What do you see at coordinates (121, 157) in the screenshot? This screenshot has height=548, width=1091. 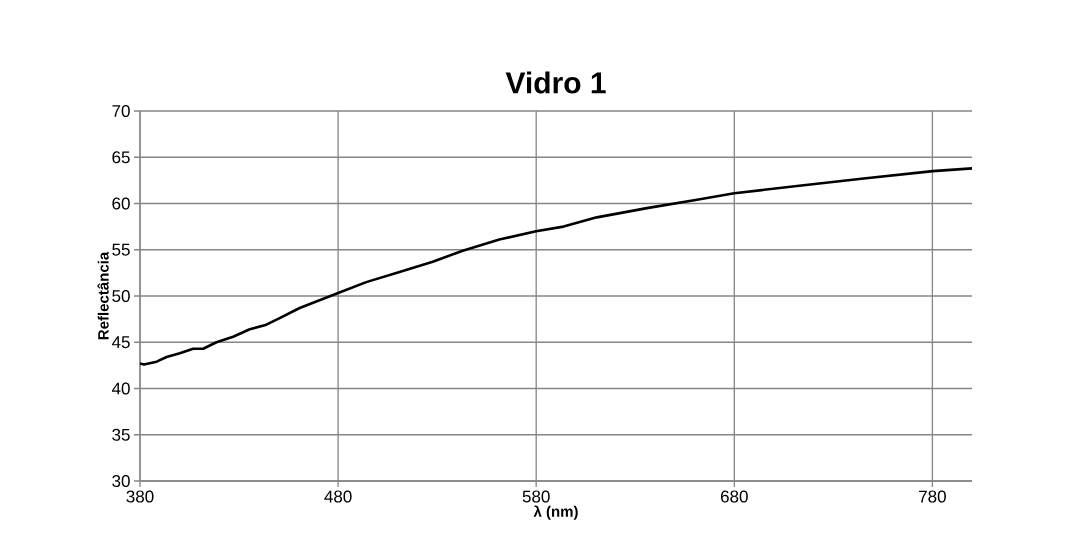 I see `y-tick-label: 65` at bounding box center [121, 157].